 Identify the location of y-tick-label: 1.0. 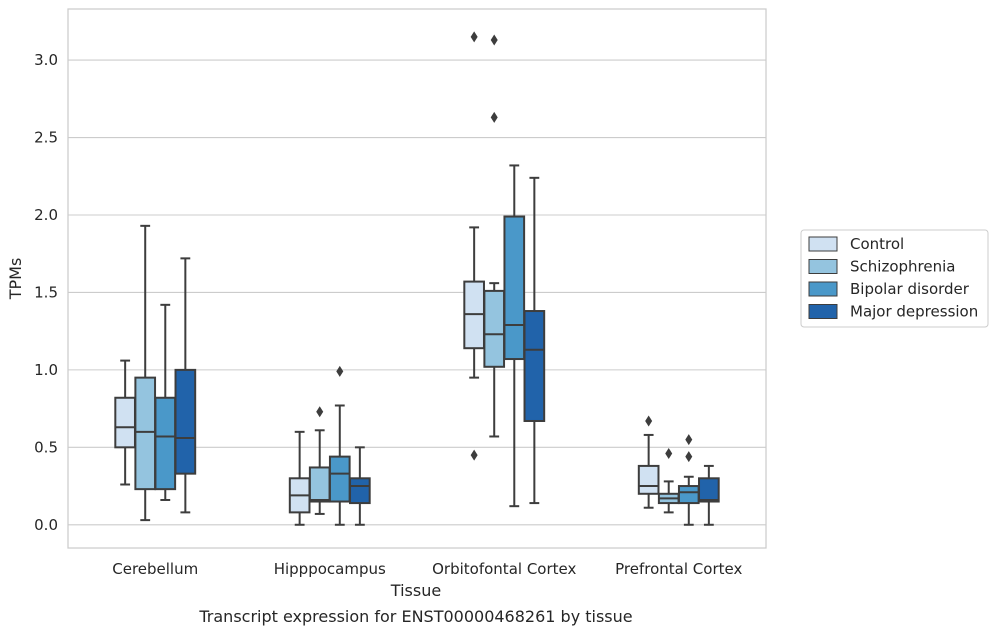
(46, 370).